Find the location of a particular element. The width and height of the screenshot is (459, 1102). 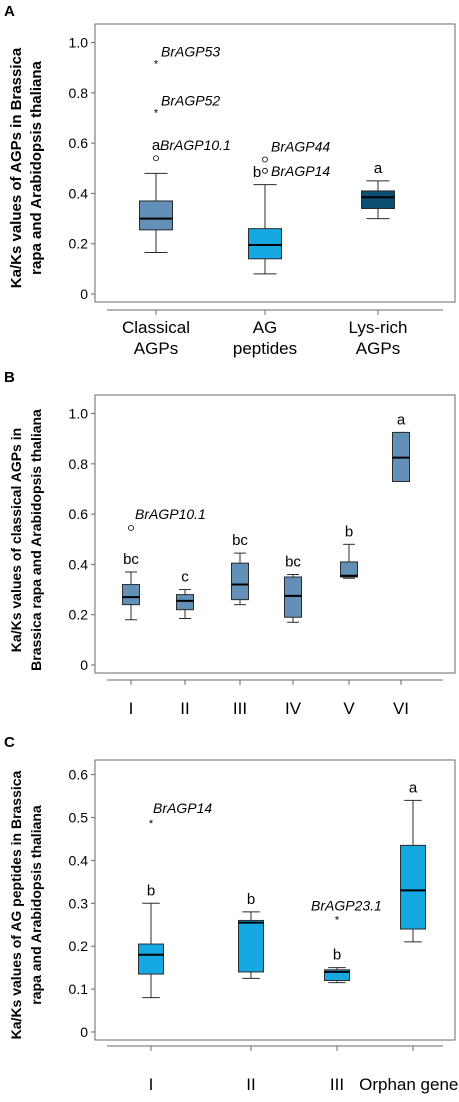

y-tick-label: 0.1 is located at coordinates (79, 989).